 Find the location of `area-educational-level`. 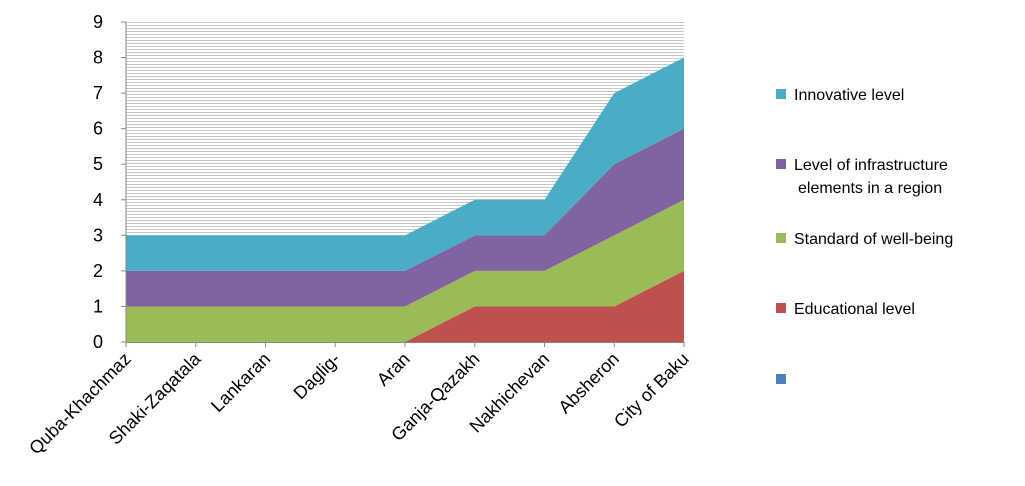

area-educational-level is located at coordinates (405, 306).